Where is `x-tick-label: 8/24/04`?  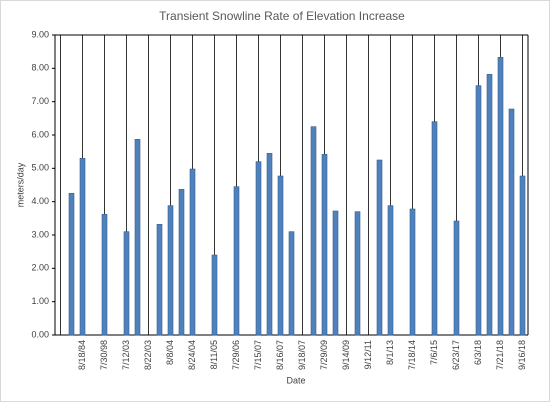
x-tick-label: 8/24/04 is located at coordinates (192, 355).